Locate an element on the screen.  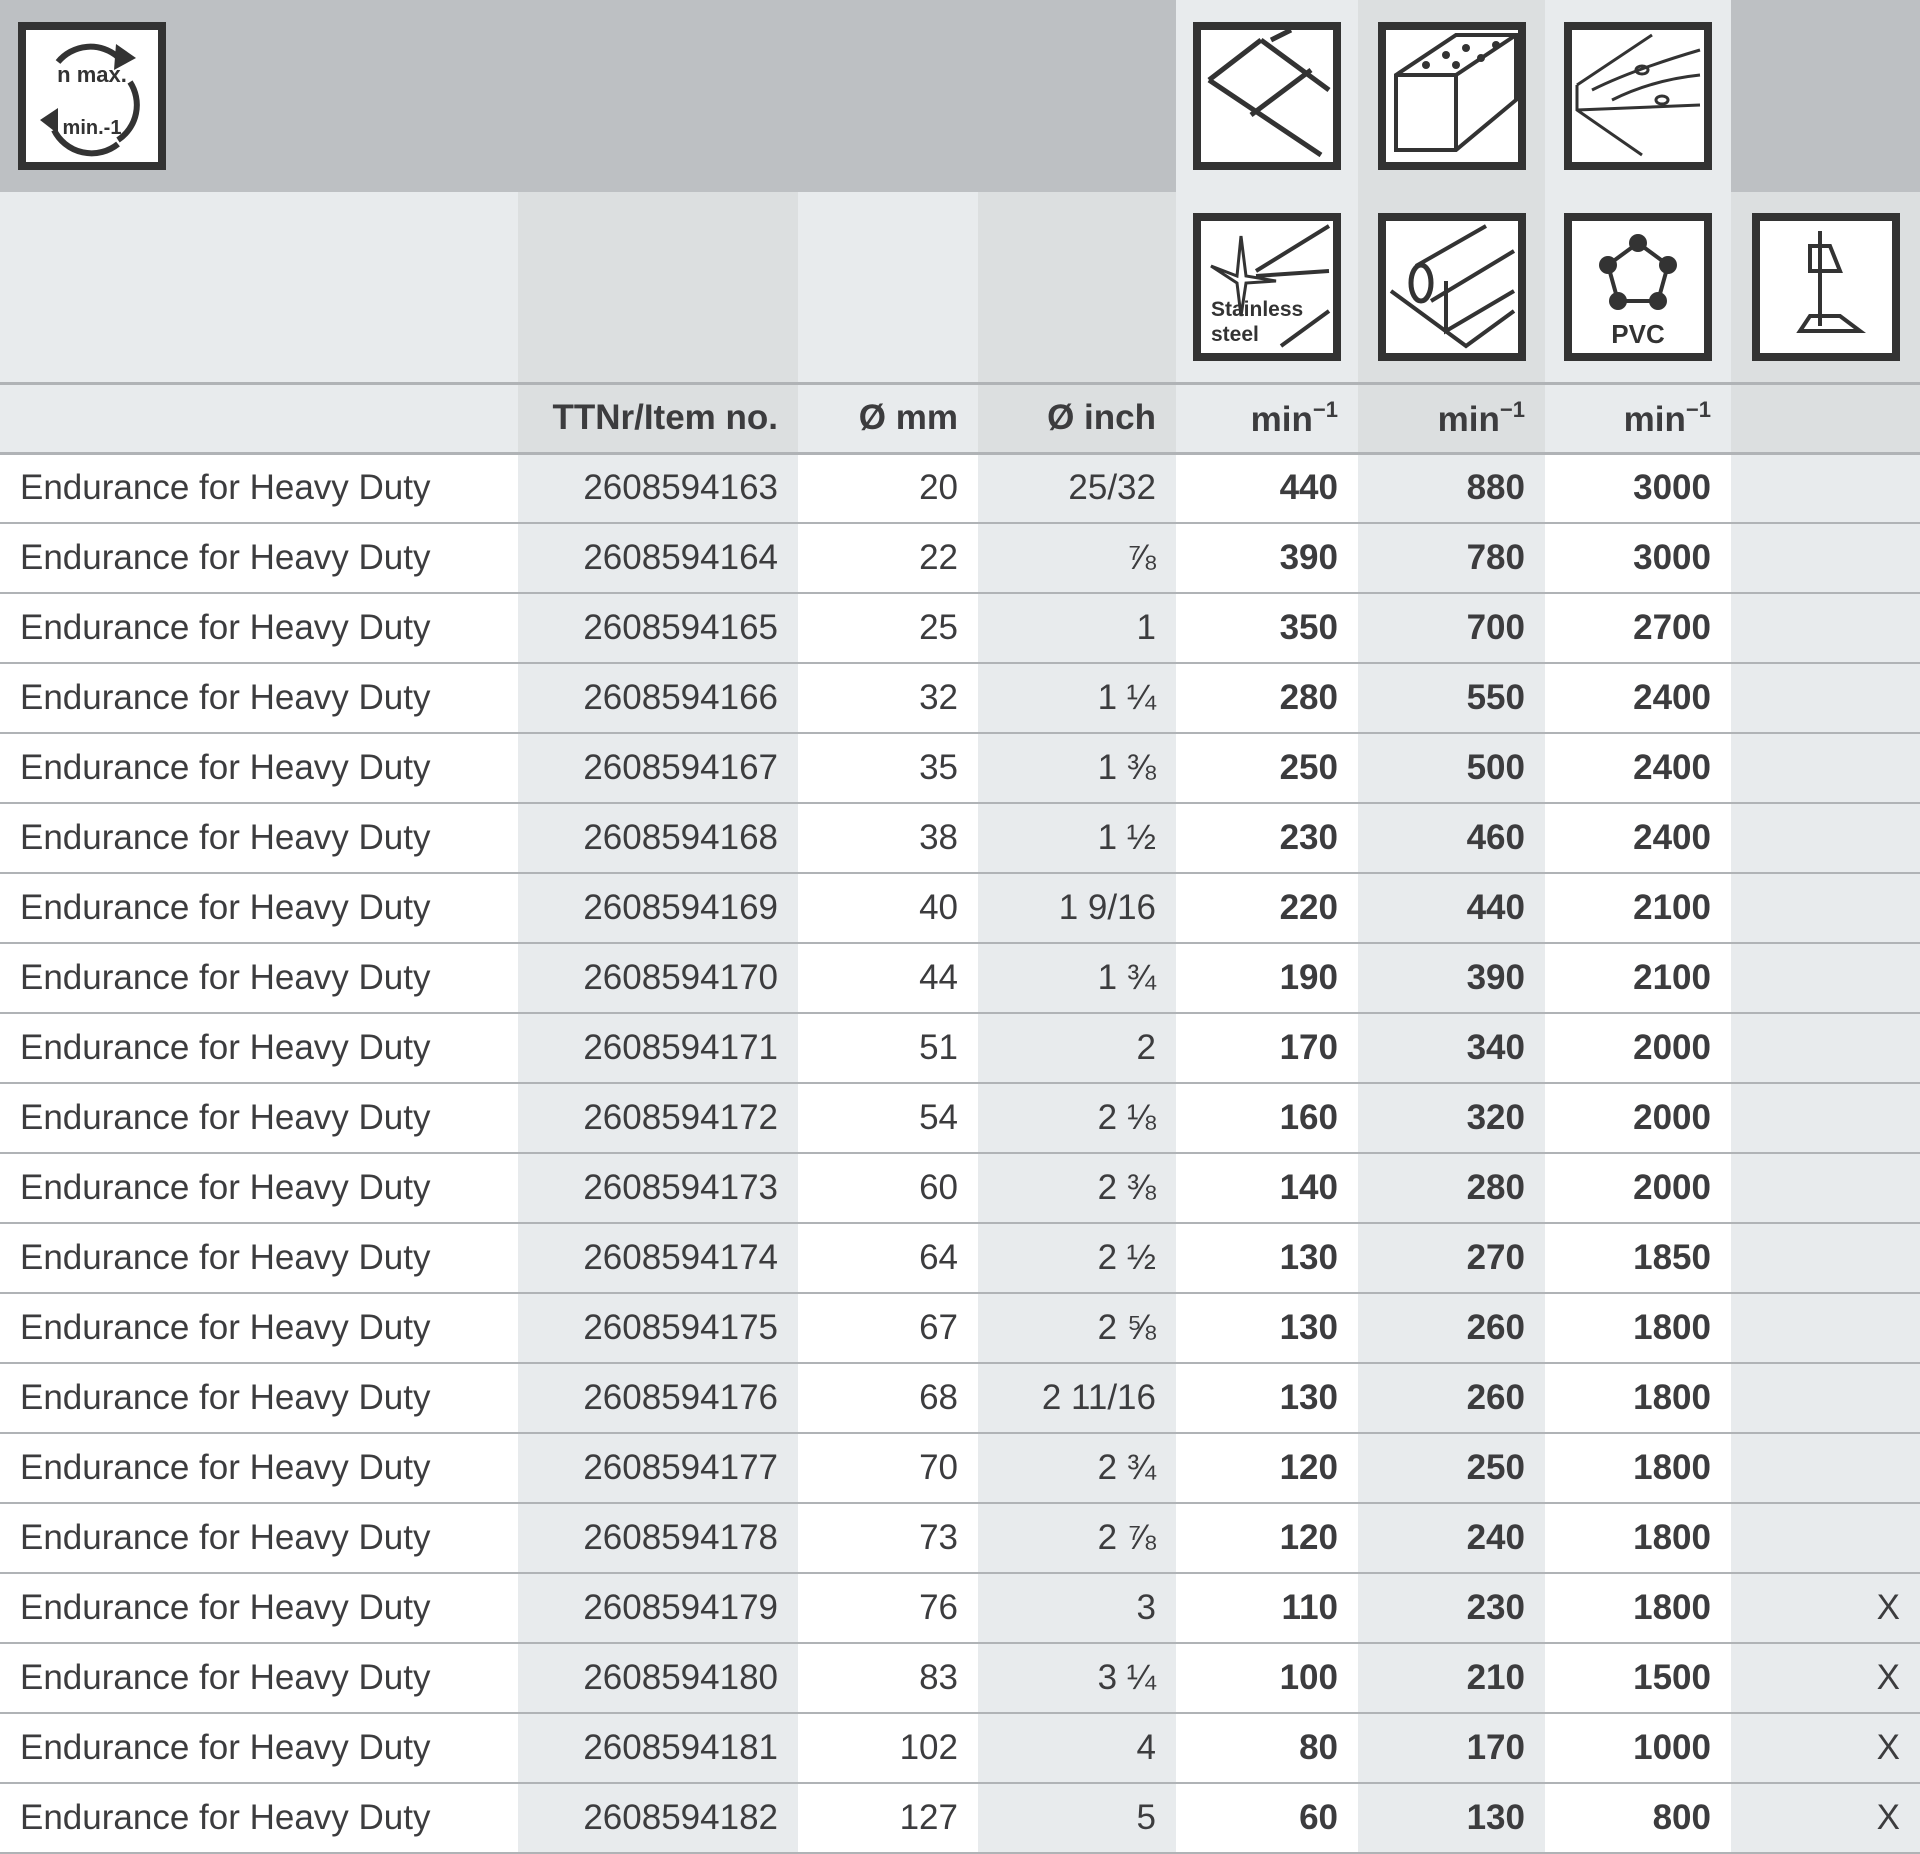
cell-mm: 54 is located at coordinates (888, 1118).